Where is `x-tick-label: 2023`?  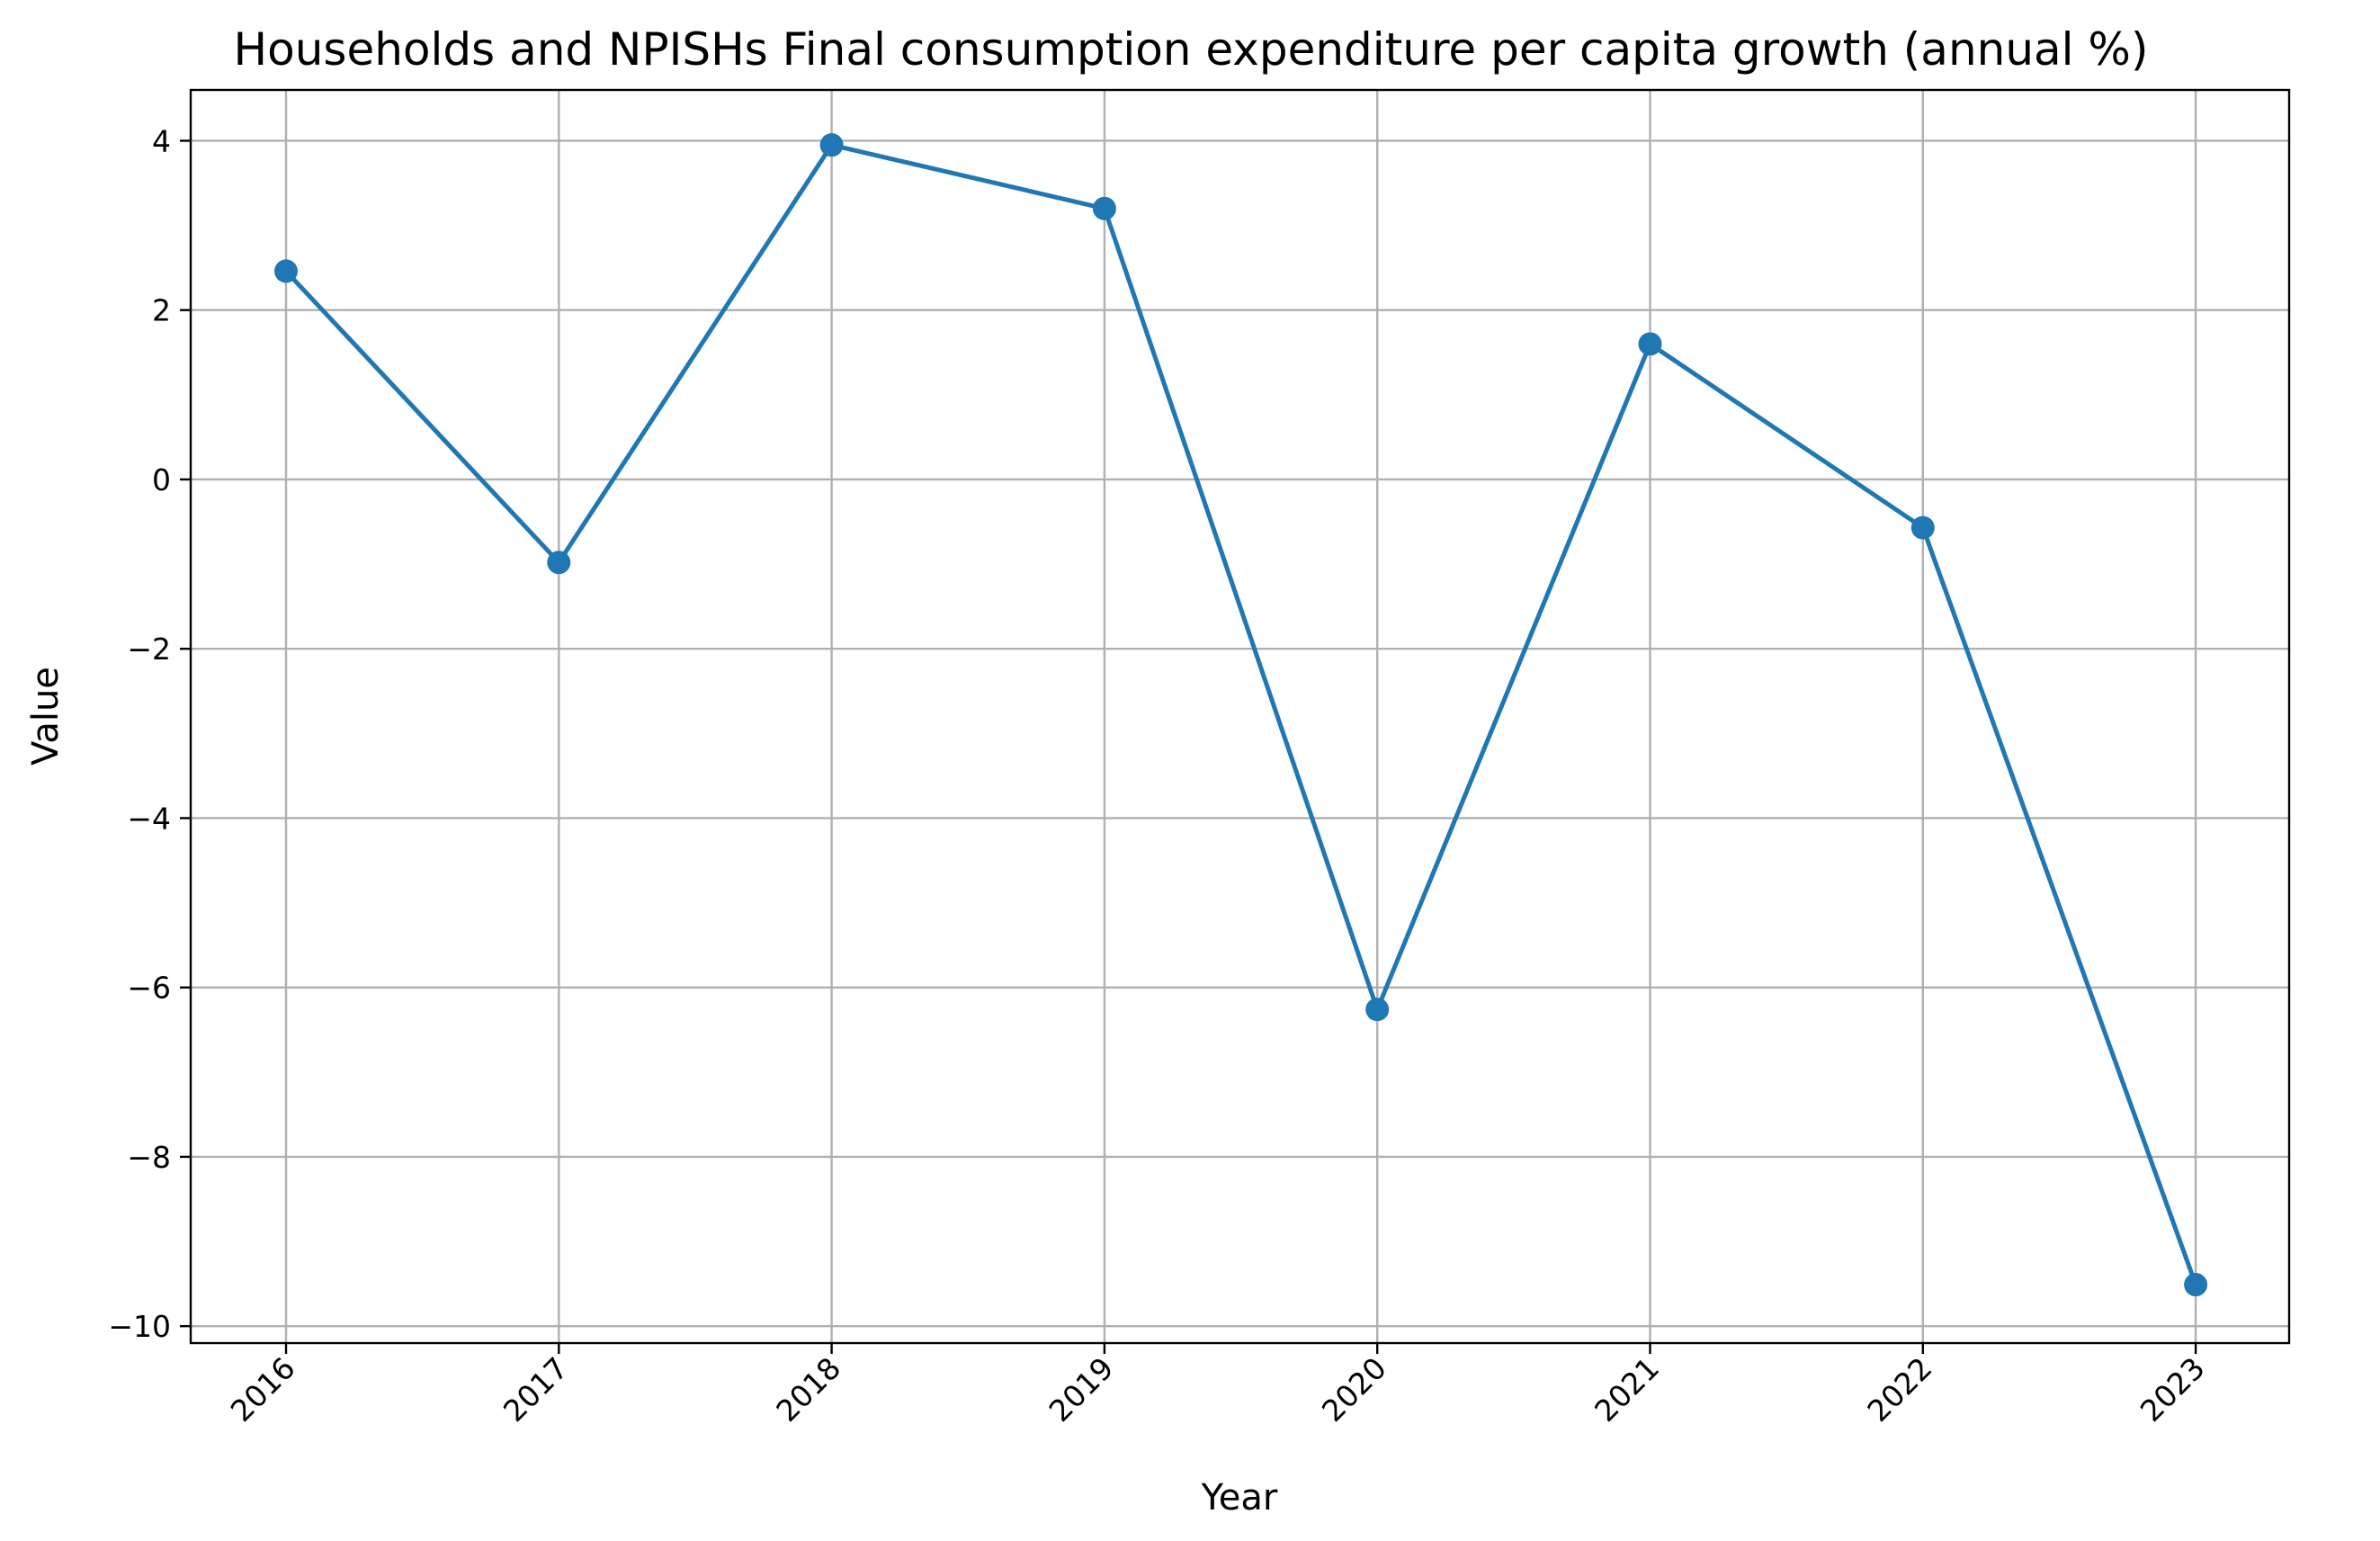
x-tick-label: 2023 is located at coordinates (2173, 1389).